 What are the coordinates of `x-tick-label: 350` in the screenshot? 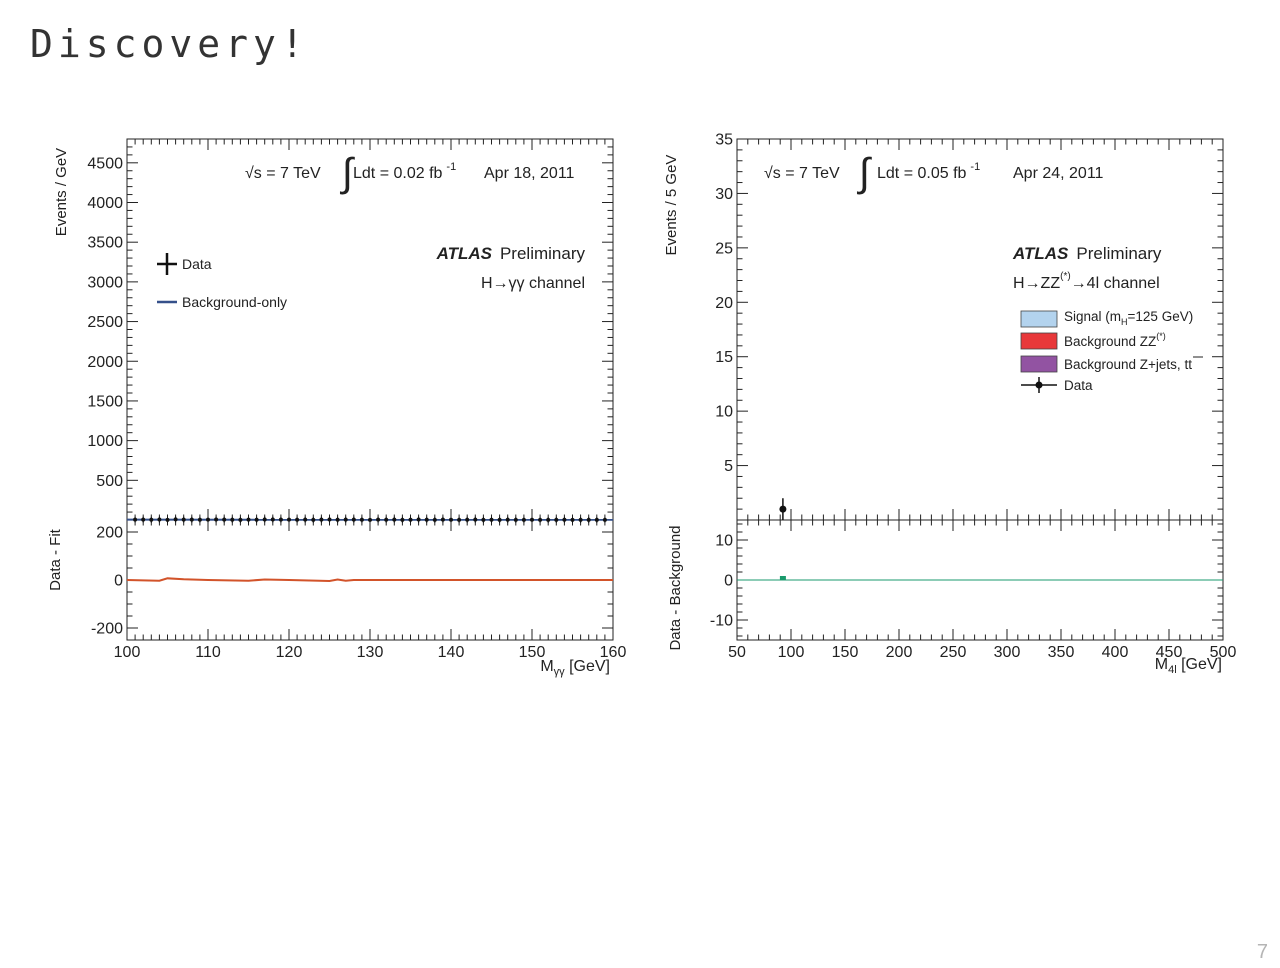 It's located at (1061, 652).